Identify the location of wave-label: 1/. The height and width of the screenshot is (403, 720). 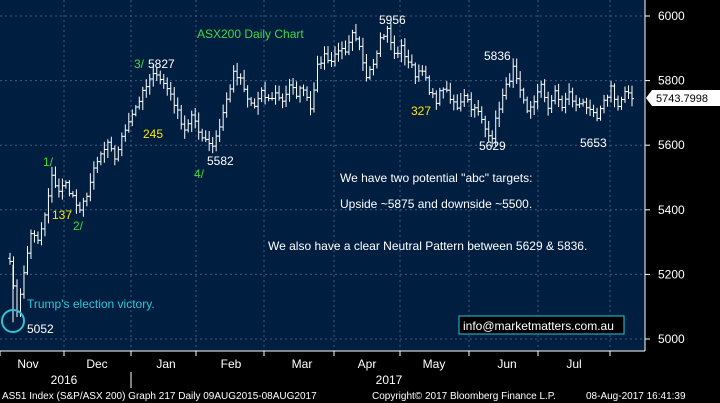
(48, 162).